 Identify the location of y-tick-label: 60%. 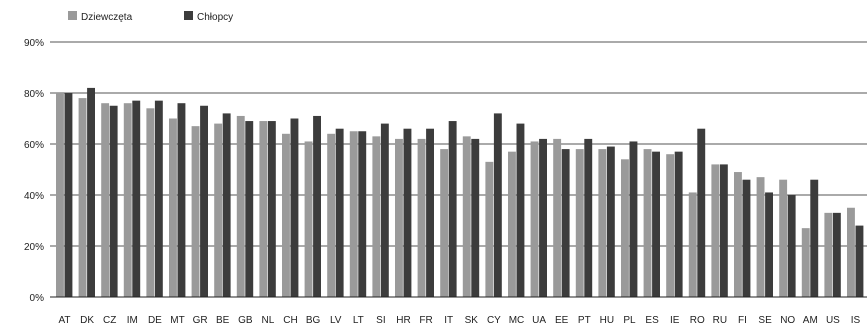
(34, 145).